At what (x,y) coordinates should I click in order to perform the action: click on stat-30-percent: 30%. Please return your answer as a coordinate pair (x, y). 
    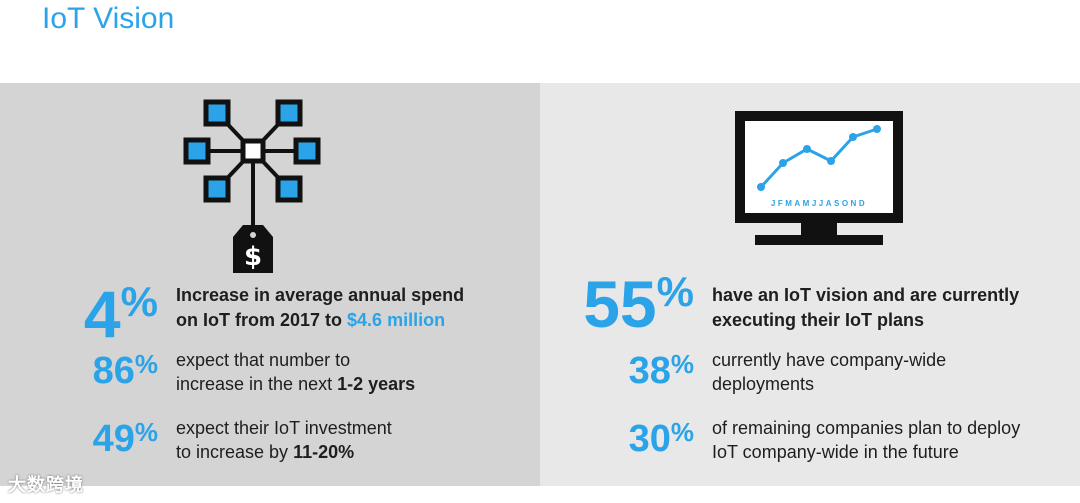
    Looking at the image, I should click on (645, 439).